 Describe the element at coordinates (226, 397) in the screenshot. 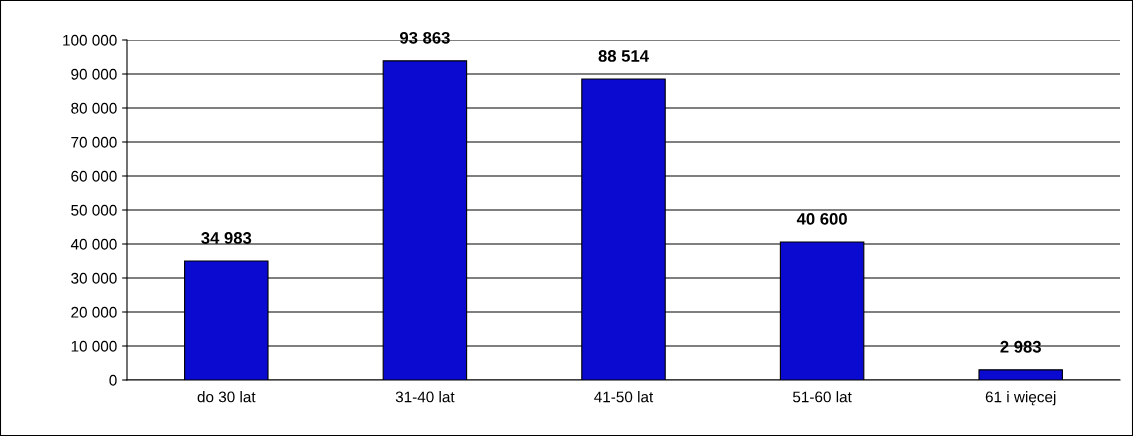

I see `x-tick-label: do 30 lat` at that location.